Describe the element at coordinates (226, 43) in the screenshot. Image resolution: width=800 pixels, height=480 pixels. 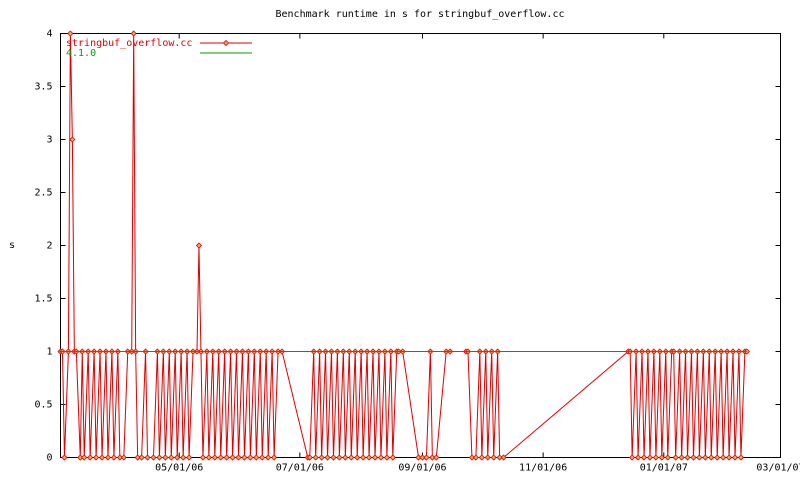
I see `legend-marker` at that location.